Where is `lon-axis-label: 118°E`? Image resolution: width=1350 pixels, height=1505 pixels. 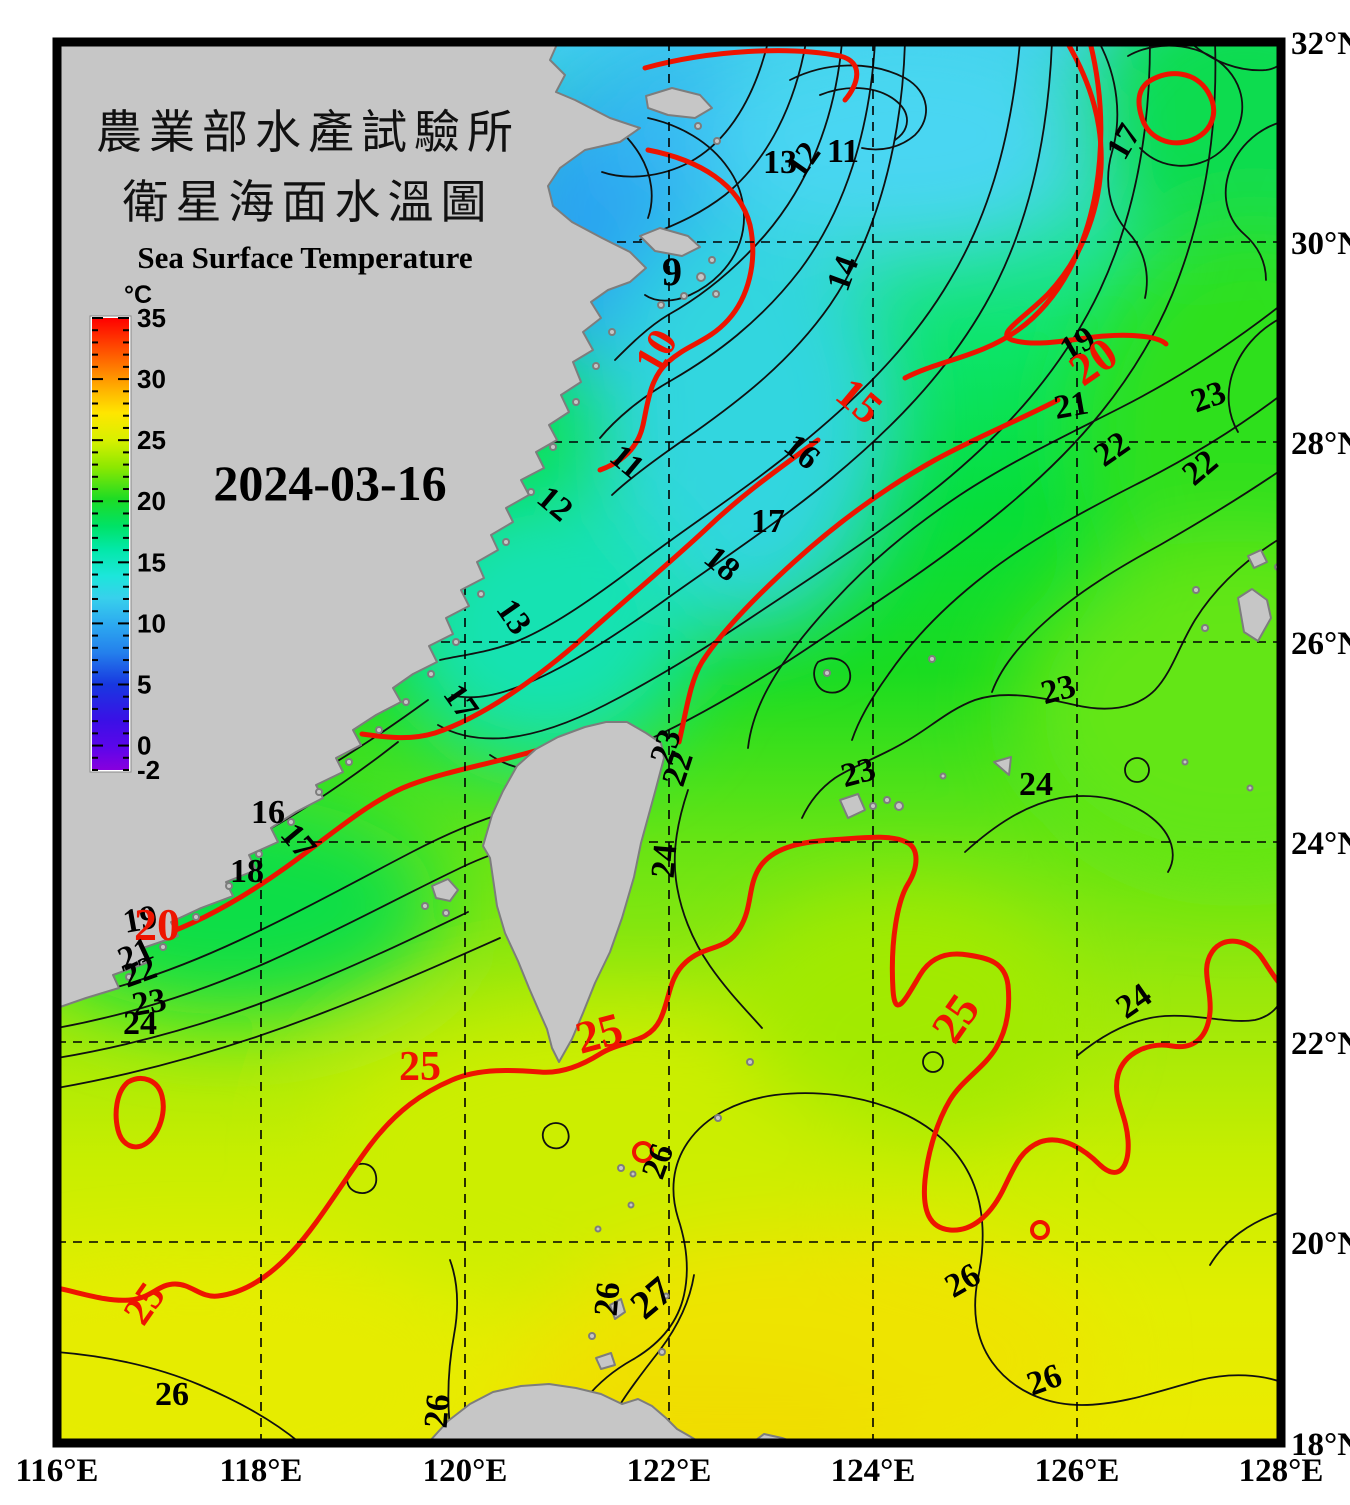
lon-axis-label: 118°E is located at coordinates (261, 1471).